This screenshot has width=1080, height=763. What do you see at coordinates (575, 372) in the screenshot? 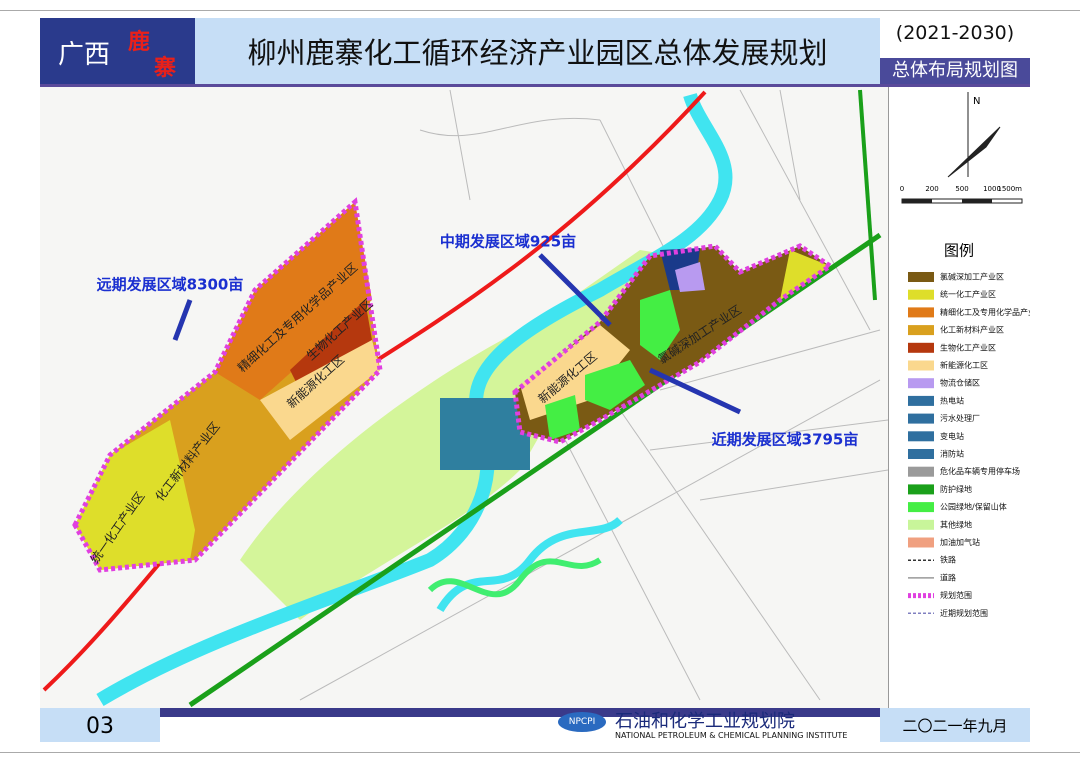
I see `zone-energy-east` at bounding box center [575, 372].